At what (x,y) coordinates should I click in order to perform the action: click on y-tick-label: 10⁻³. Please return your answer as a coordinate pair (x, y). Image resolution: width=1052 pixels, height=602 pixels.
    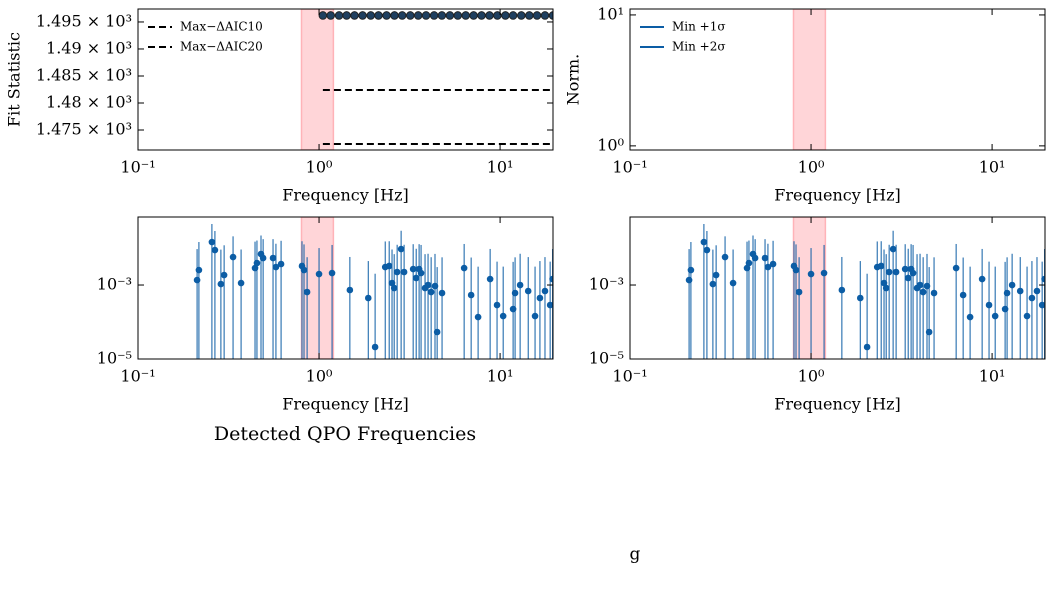
    Looking at the image, I should click on (606, 284).